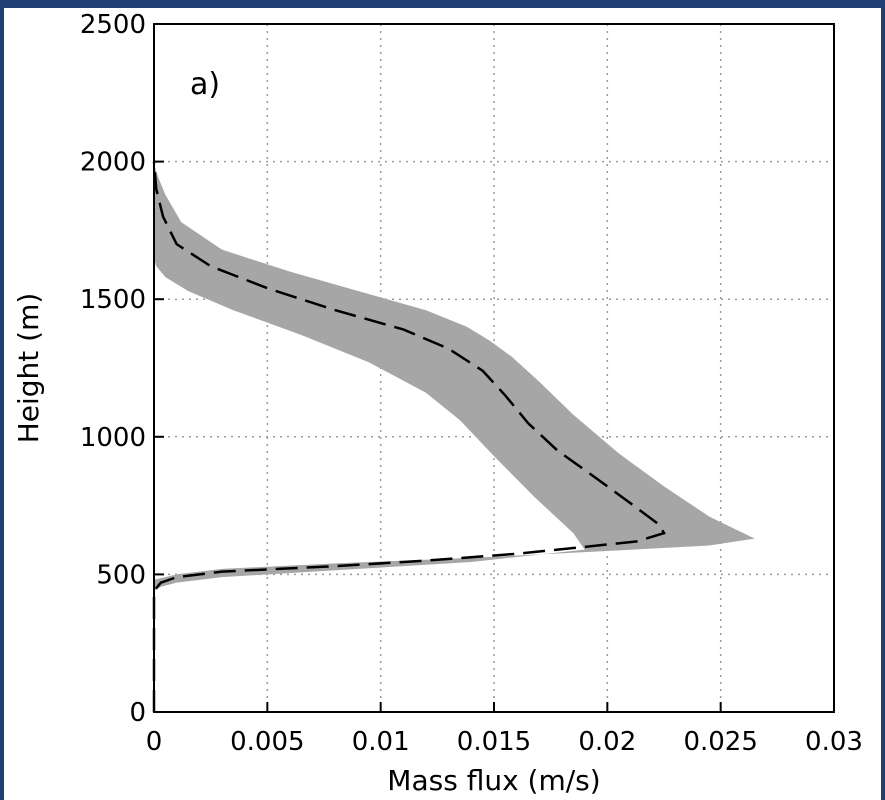  Describe the element at coordinates (137, 713) in the screenshot. I see `y-tick-label: 0` at that location.